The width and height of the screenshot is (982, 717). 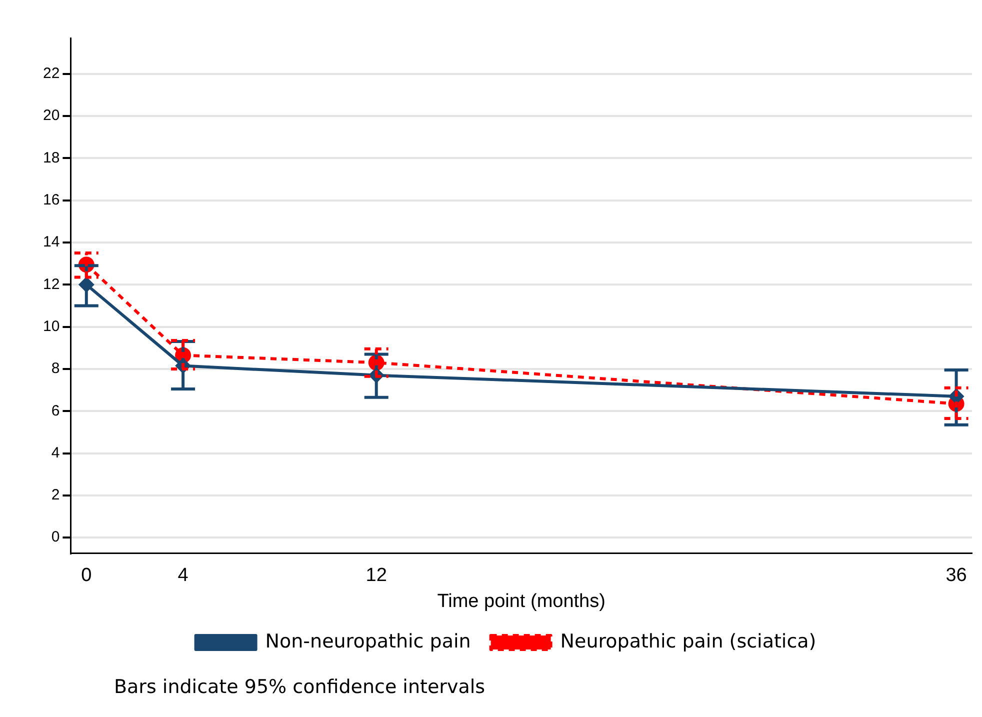 What do you see at coordinates (688, 641) in the screenshot?
I see `legend-label: Neuropathic pain (sciatica)` at bounding box center [688, 641].